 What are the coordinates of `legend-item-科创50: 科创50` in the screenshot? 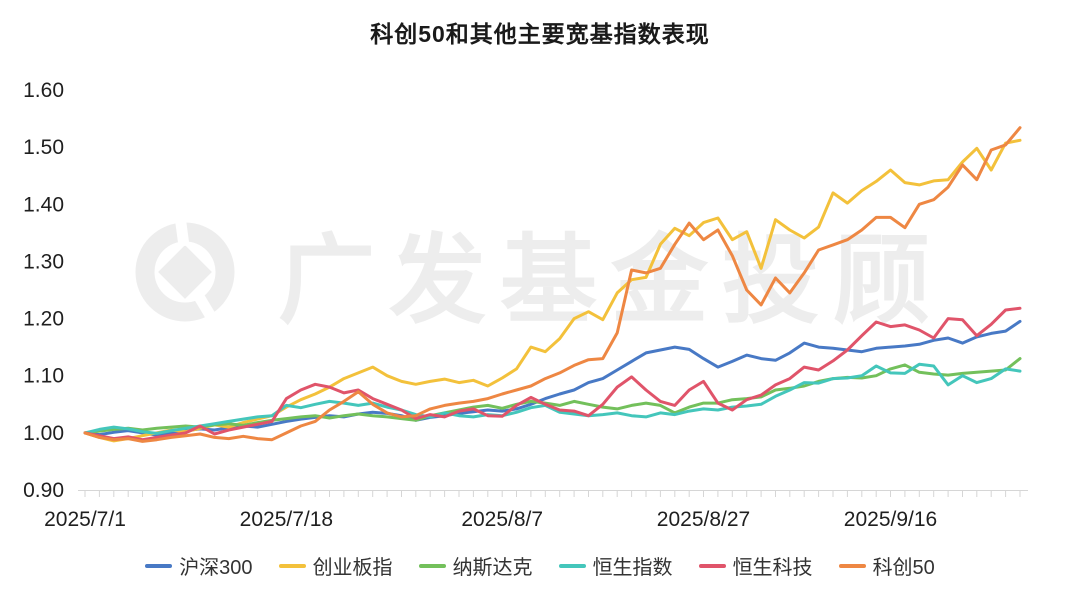 It's located at (886, 565).